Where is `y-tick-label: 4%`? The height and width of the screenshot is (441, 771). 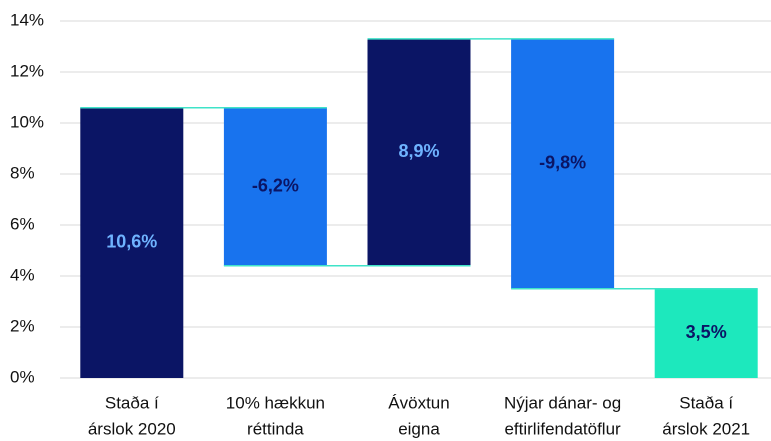 y-tick-label: 4% is located at coordinates (22, 274).